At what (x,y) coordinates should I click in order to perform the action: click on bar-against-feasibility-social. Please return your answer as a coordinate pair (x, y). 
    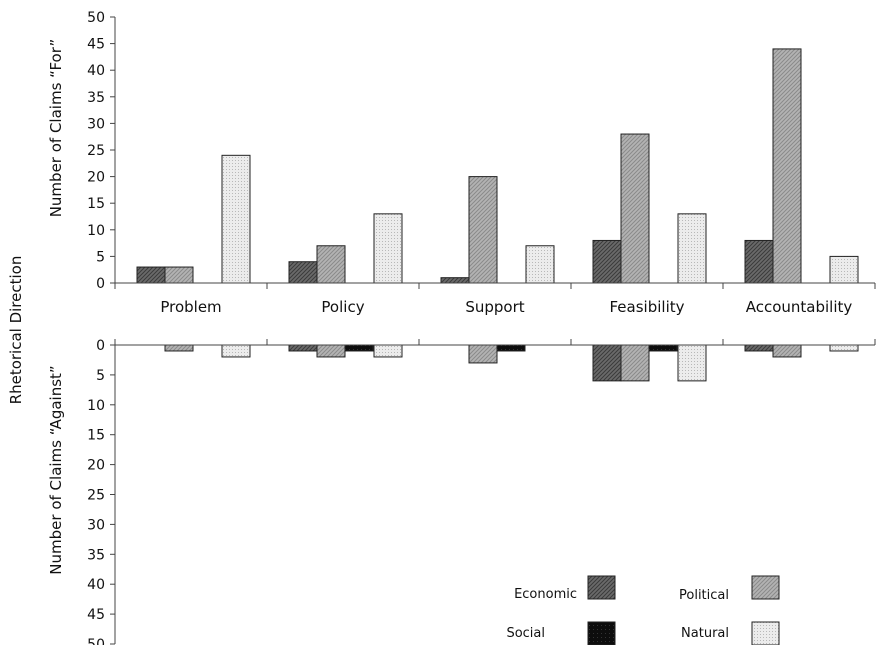
    Looking at the image, I should click on (663, 348).